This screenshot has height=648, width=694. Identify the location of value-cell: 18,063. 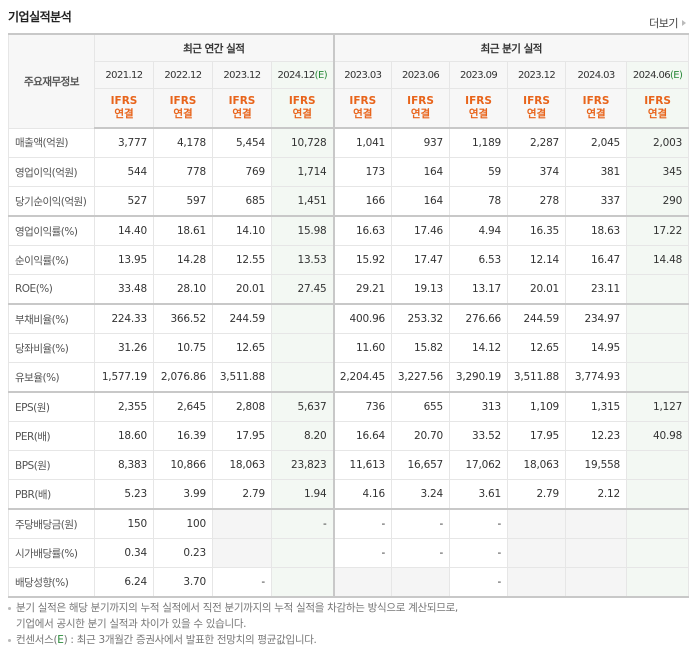
(537, 465).